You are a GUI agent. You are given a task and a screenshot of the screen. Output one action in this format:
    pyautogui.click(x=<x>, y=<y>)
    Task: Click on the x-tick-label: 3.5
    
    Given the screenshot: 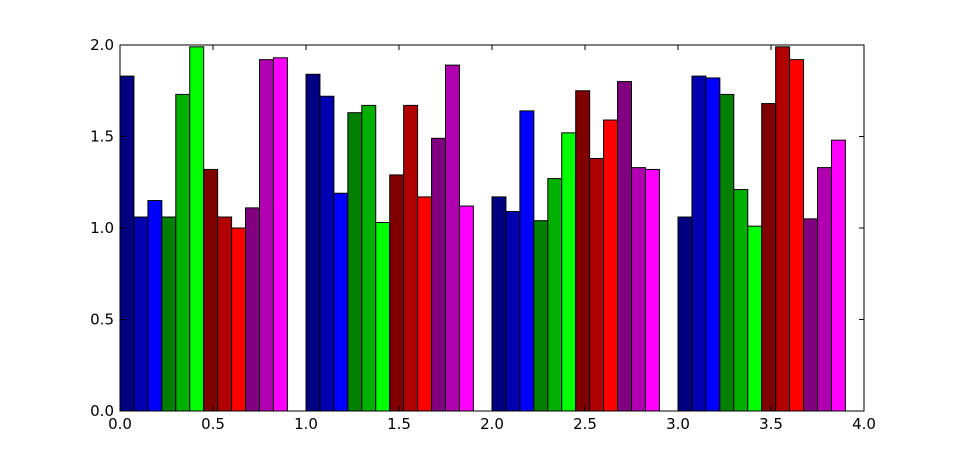 What is the action you would take?
    pyautogui.click(x=771, y=424)
    